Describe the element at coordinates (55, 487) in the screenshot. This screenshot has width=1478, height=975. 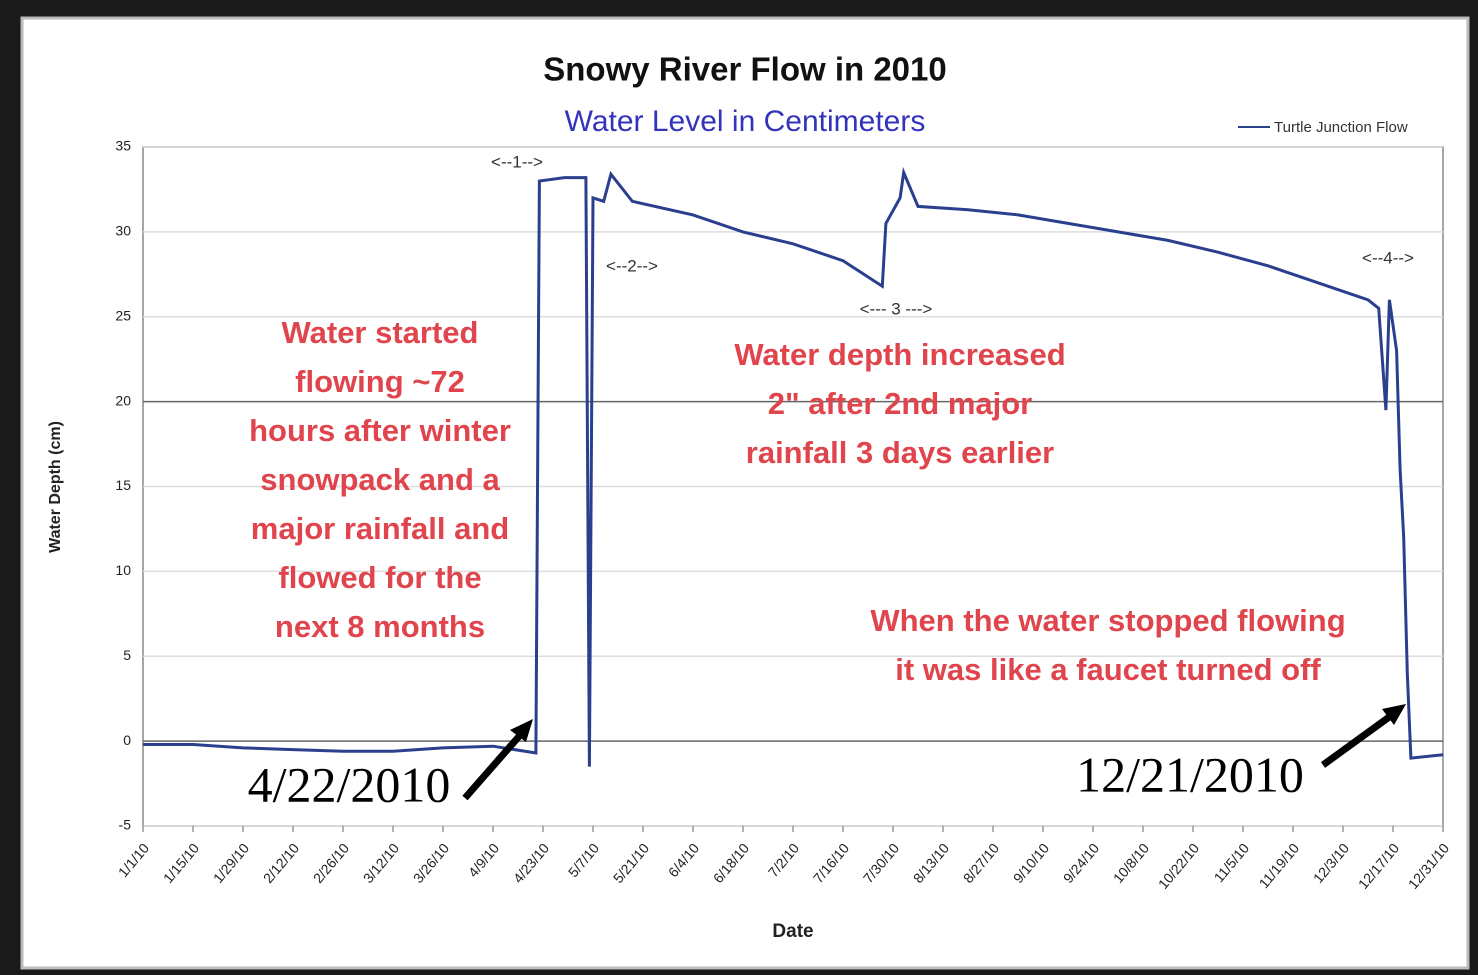
I see `y-axis-label: Water Depth (cm)` at that location.